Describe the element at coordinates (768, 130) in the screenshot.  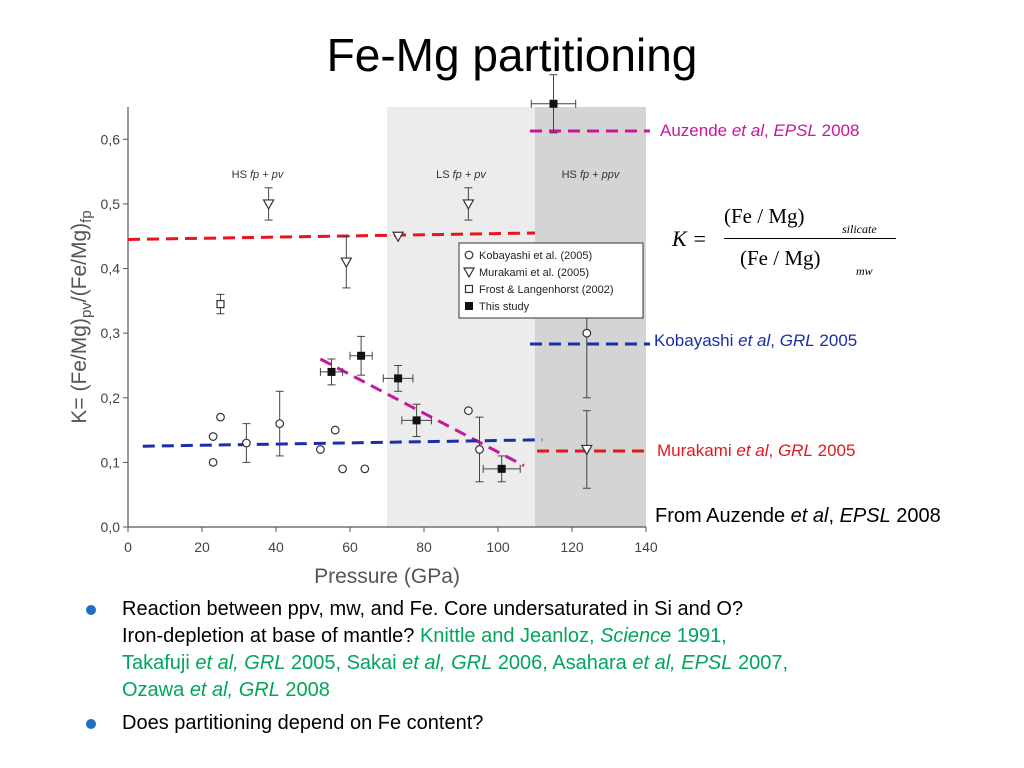
I see `reference-auzende-comma: ,` at that location.